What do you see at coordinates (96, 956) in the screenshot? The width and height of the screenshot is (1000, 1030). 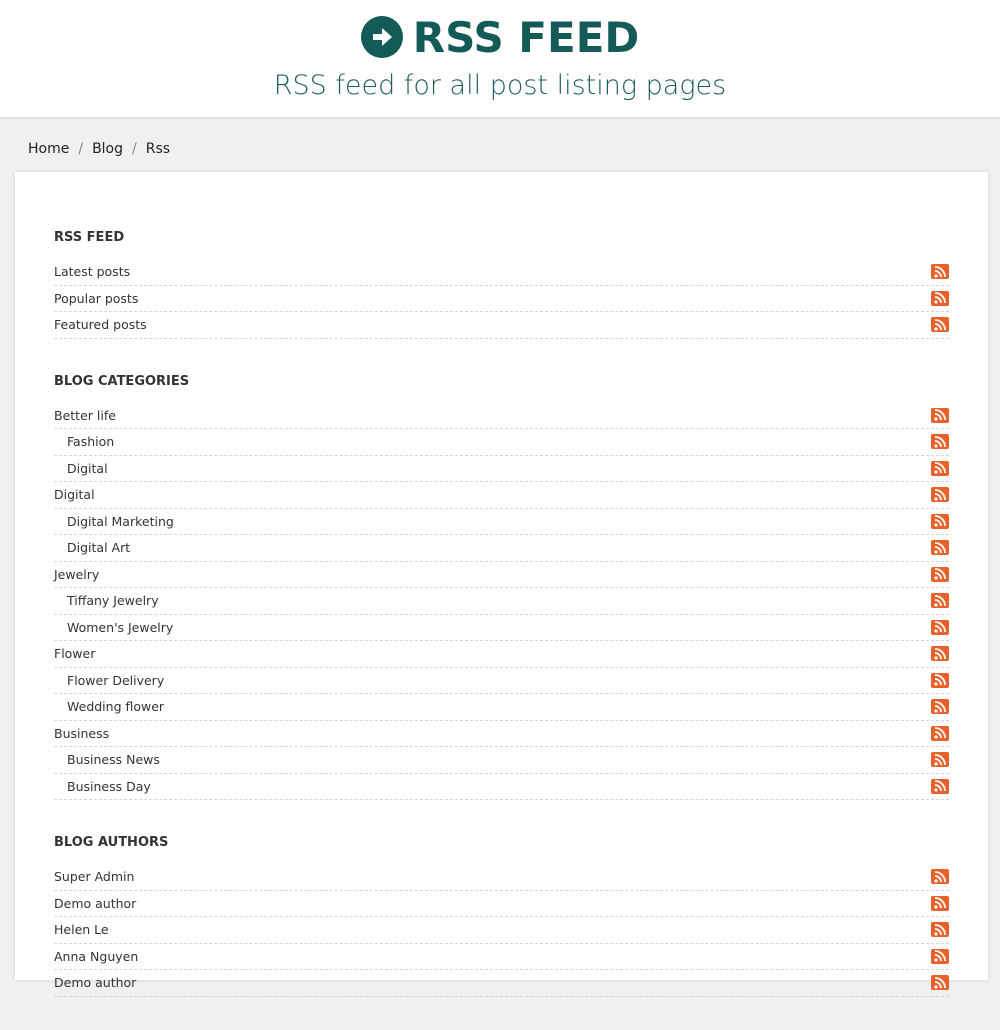 I see `feed-link: Anna Nguyen` at bounding box center [96, 956].